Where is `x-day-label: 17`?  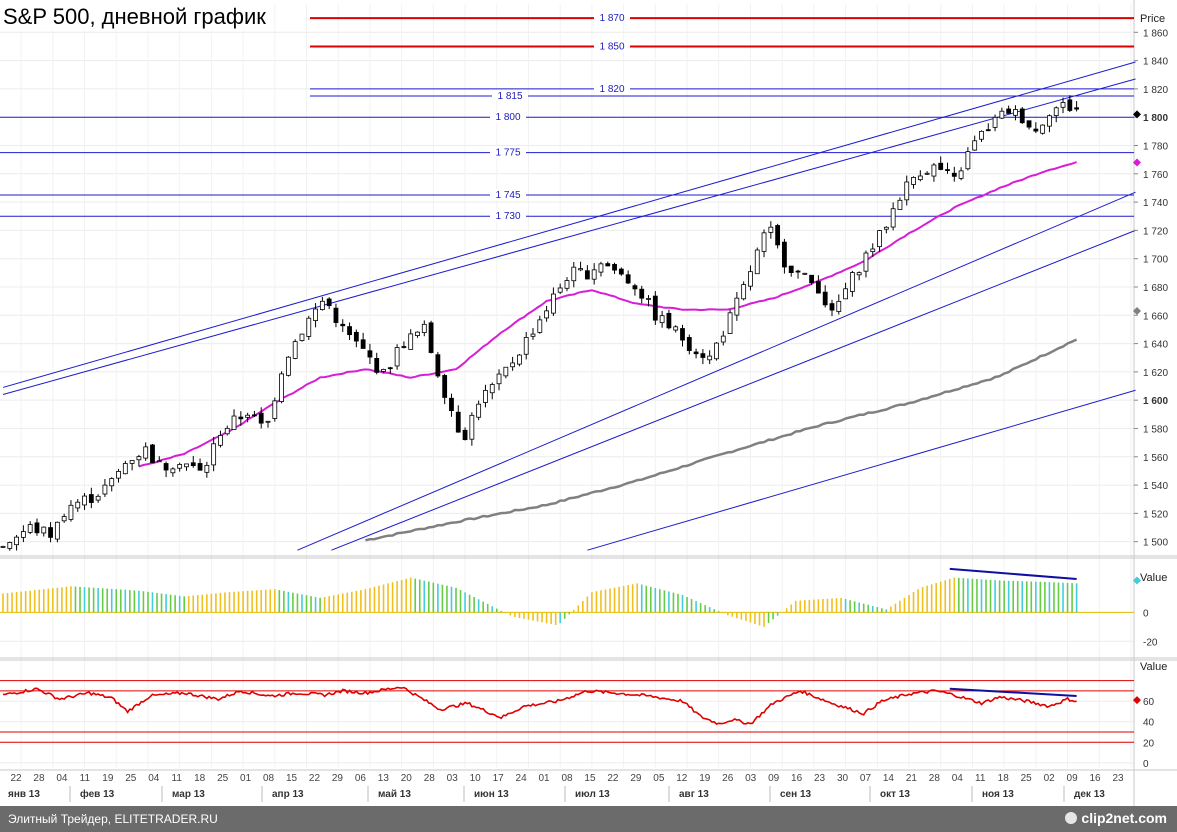
x-day-label: 17 is located at coordinates (499, 778).